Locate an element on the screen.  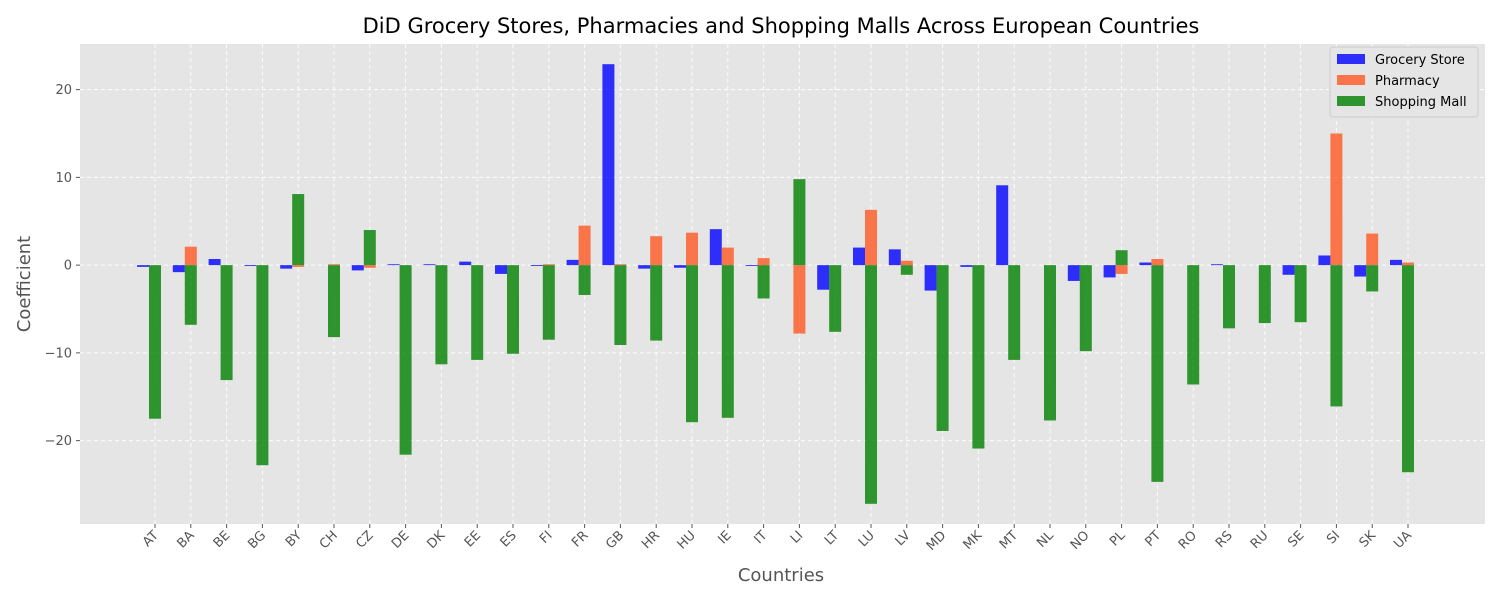
bar-grocery-store-cz is located at coordinates (357, 268).